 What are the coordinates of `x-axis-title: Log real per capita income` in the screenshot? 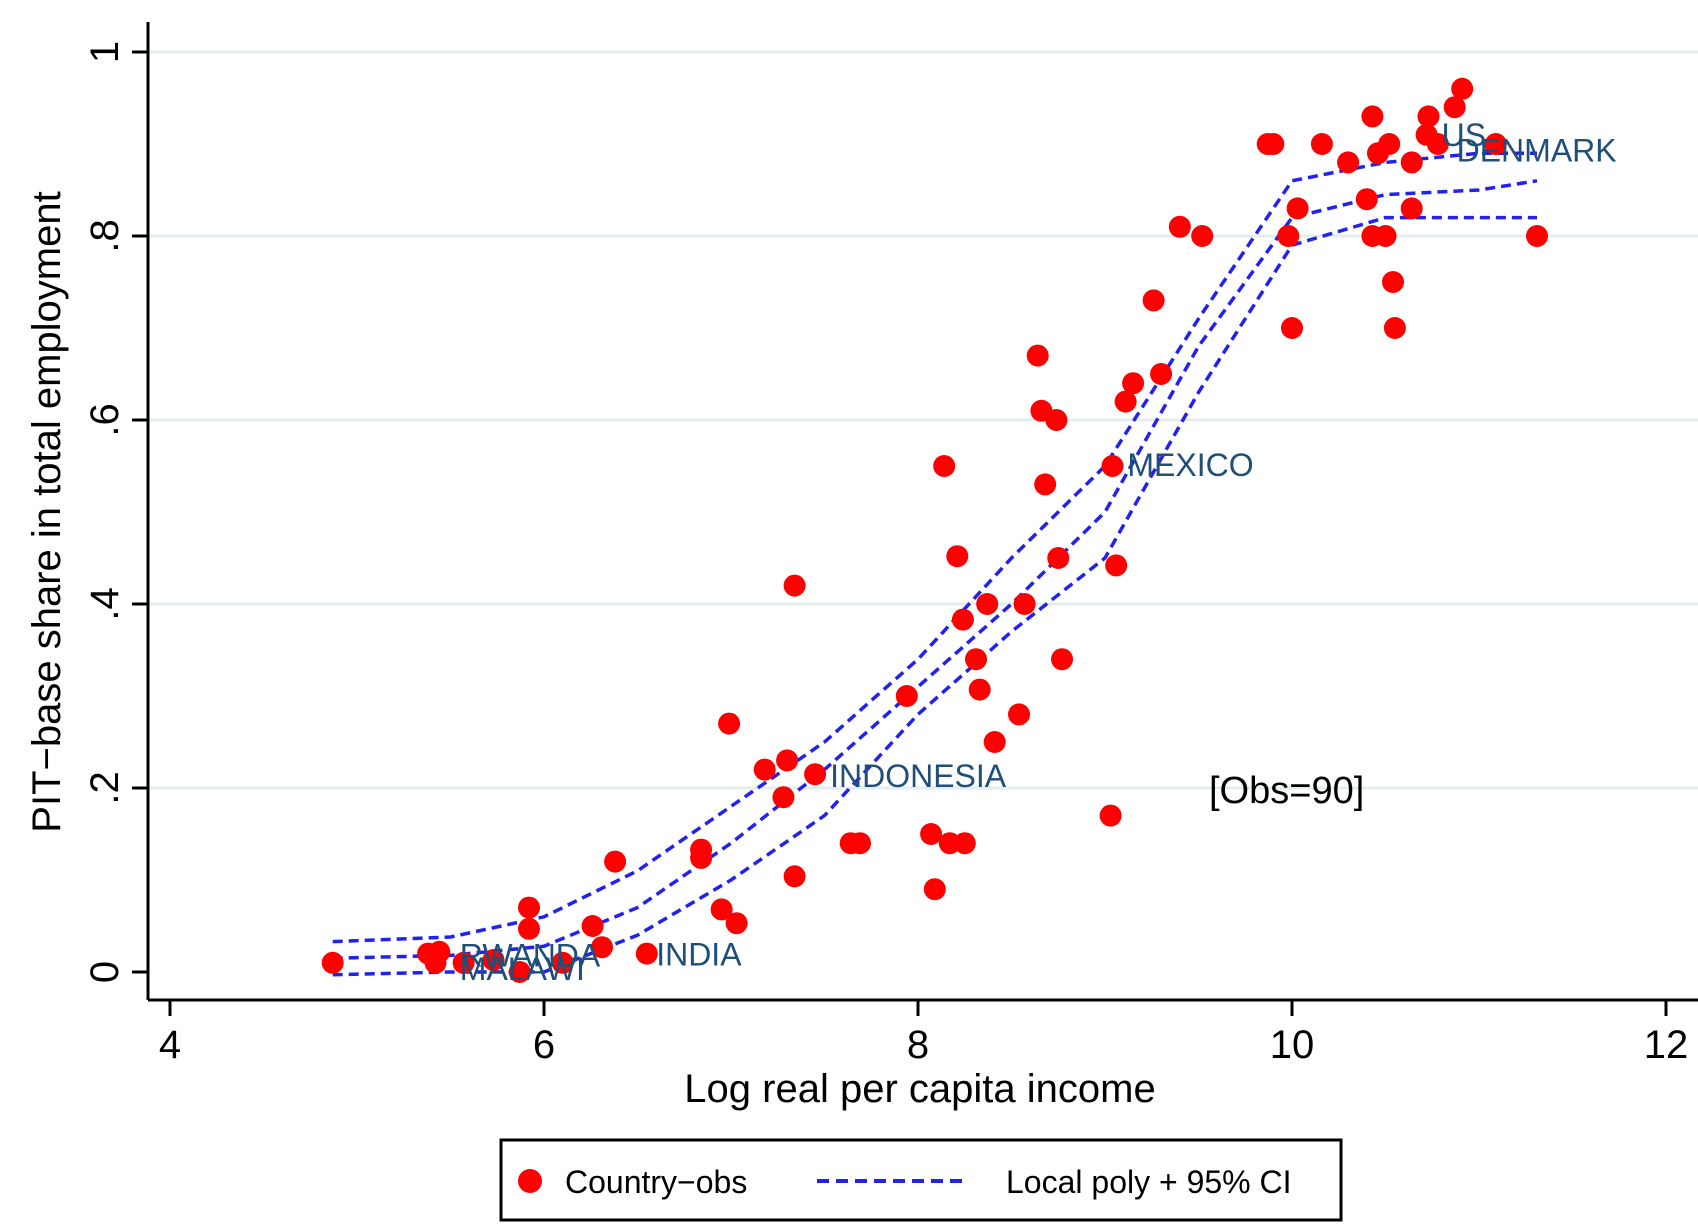 It's located at (919, 1089).